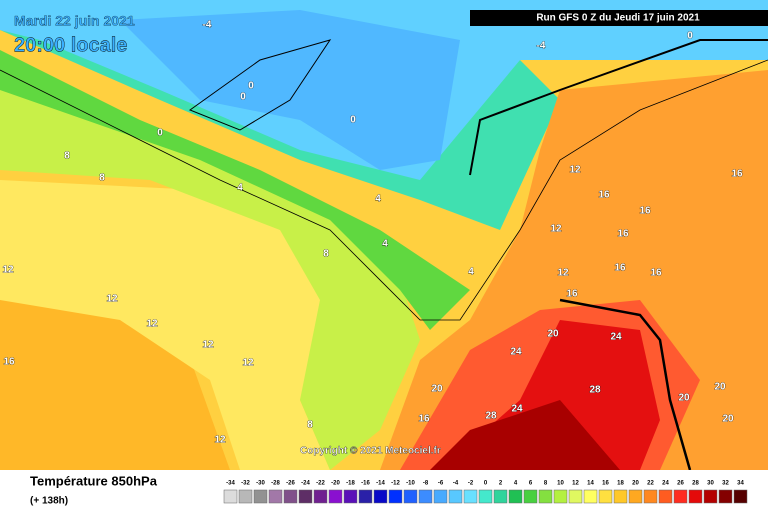 The width and height of the screenshot is (768, 517). What do you see at coordinates (516, 484) in the screenshot?
I see `legend-label: 4` at bounding box center [516, 484].